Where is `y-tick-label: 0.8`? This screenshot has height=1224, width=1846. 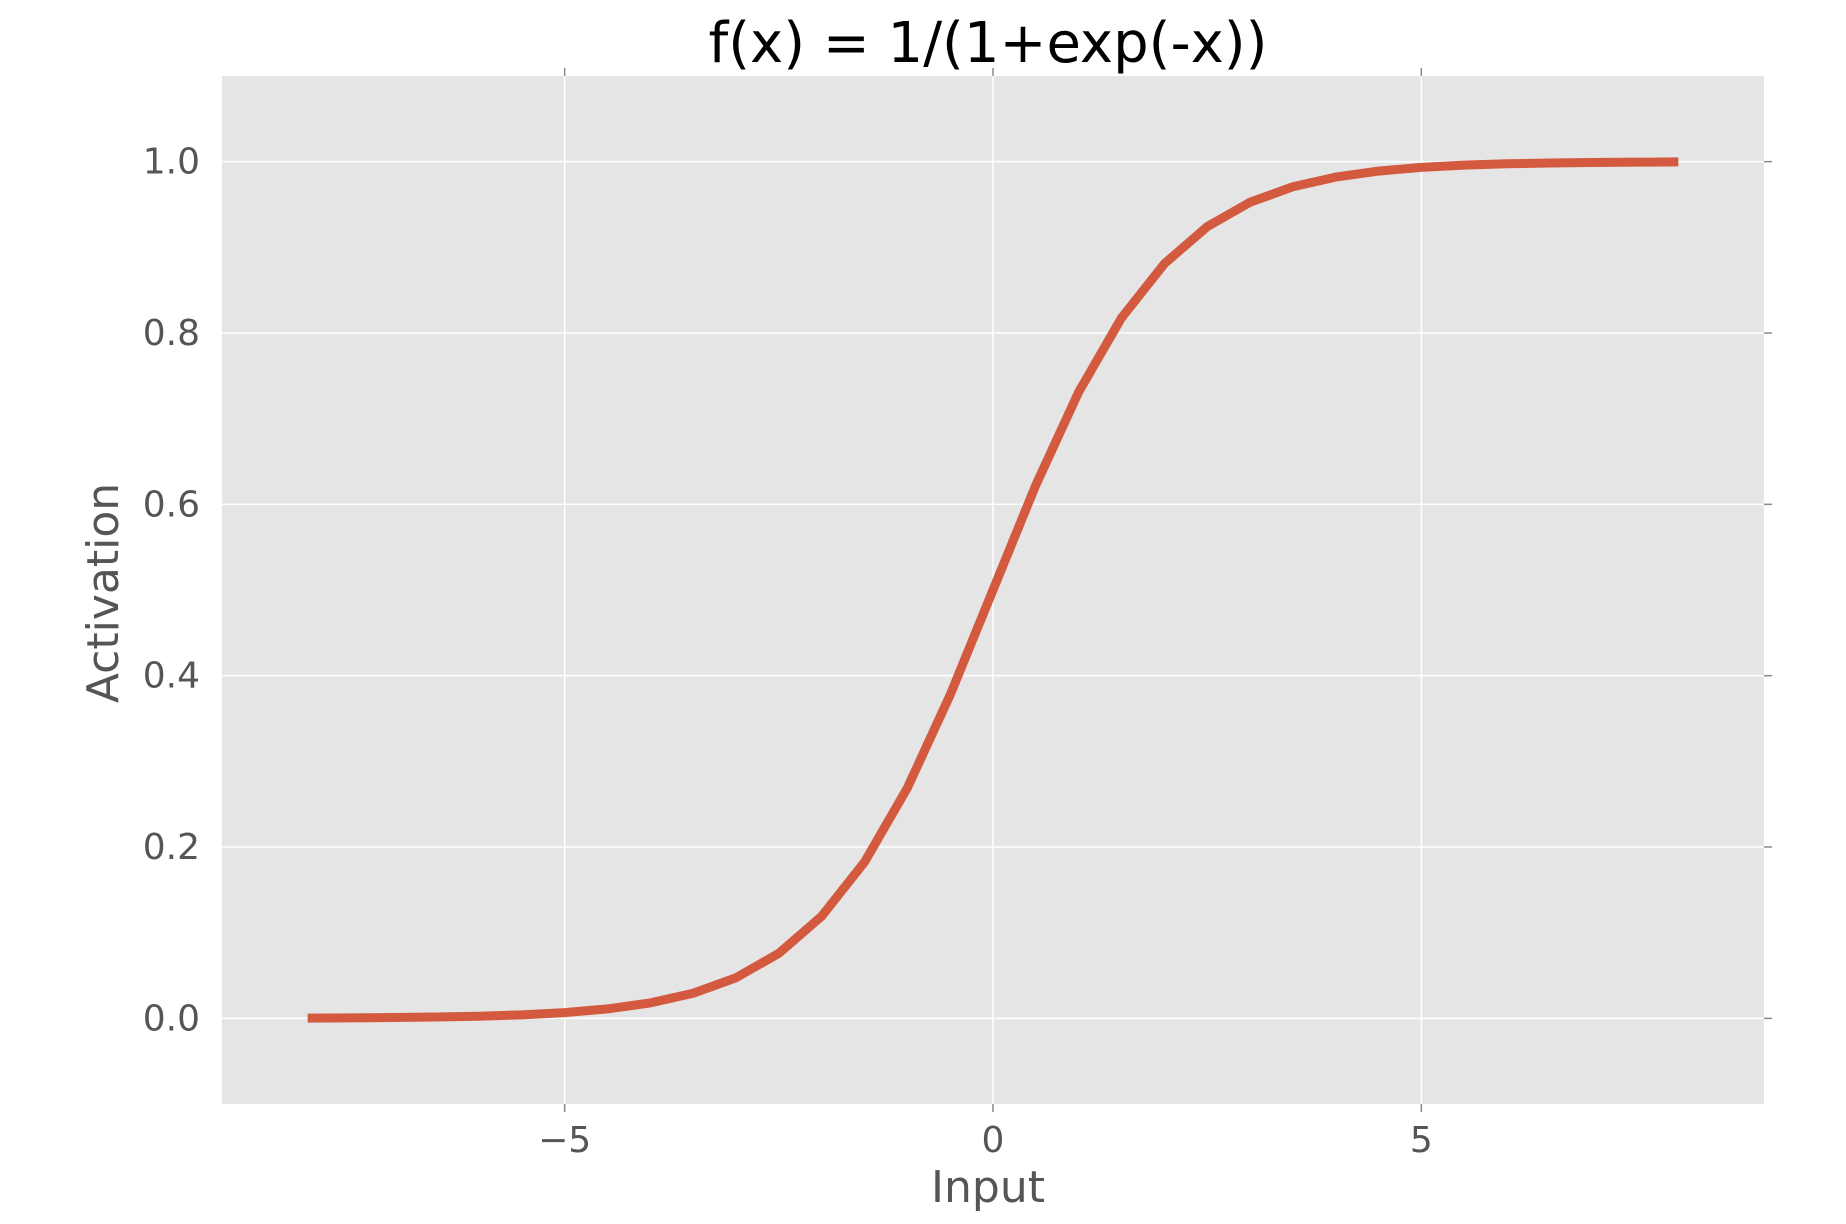
y-tick-label: 0.8 is located at coordinates (171, 333).